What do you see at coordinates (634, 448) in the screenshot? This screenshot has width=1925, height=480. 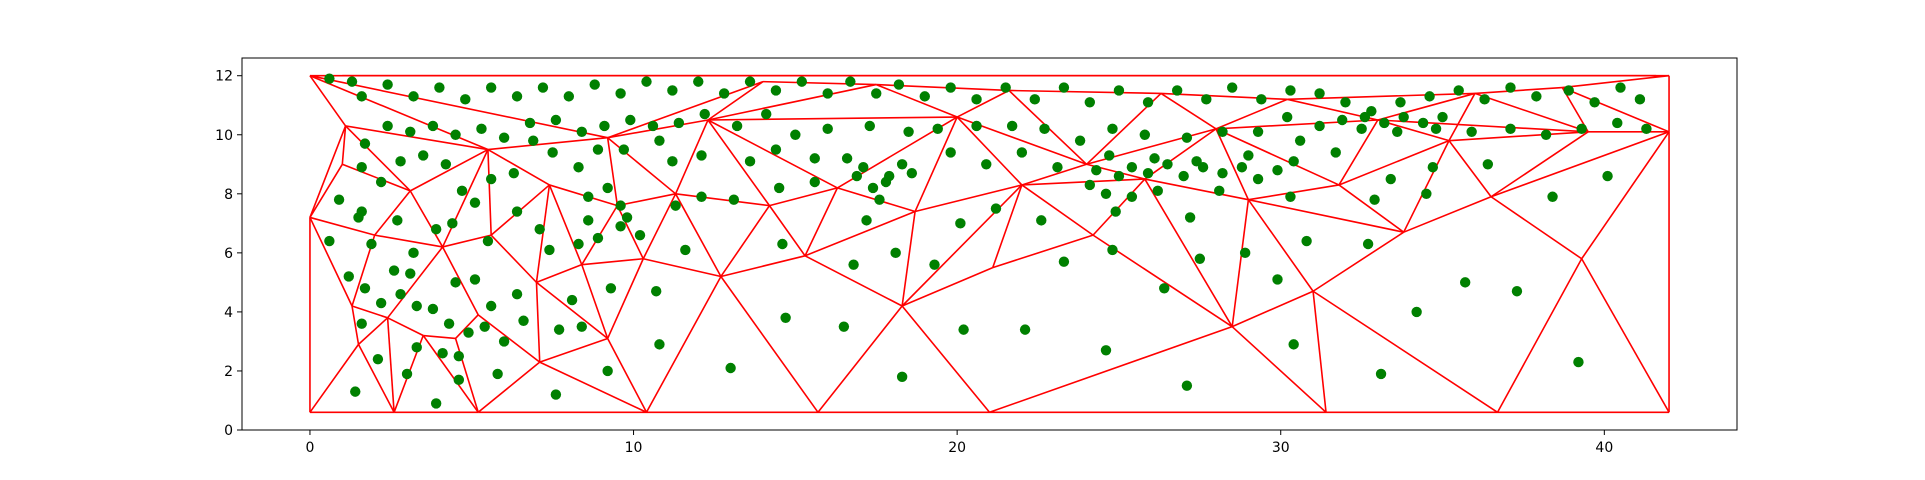 I see `x-tick-label-1: 10` at bounding box center [634, 448].